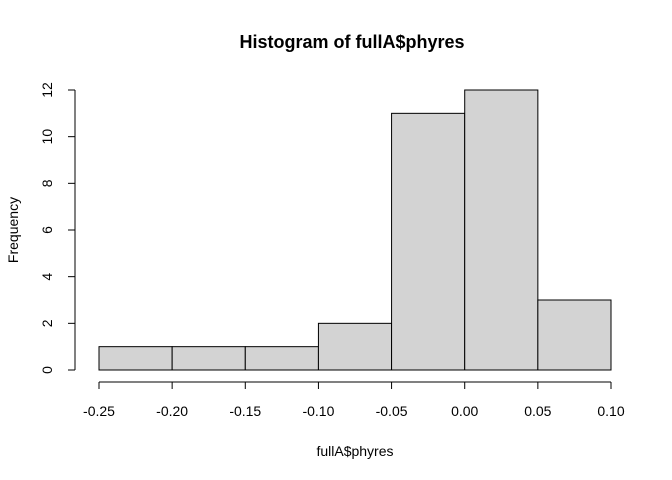 The width and height of the screenshot is (672, 480). Describe the element at coordinates (354, 400) in the screenshot. I see `x-axis: -0.25 -0.20 -0.15 -0.10 -0.05 0.00 0.05 0.10` at that location.